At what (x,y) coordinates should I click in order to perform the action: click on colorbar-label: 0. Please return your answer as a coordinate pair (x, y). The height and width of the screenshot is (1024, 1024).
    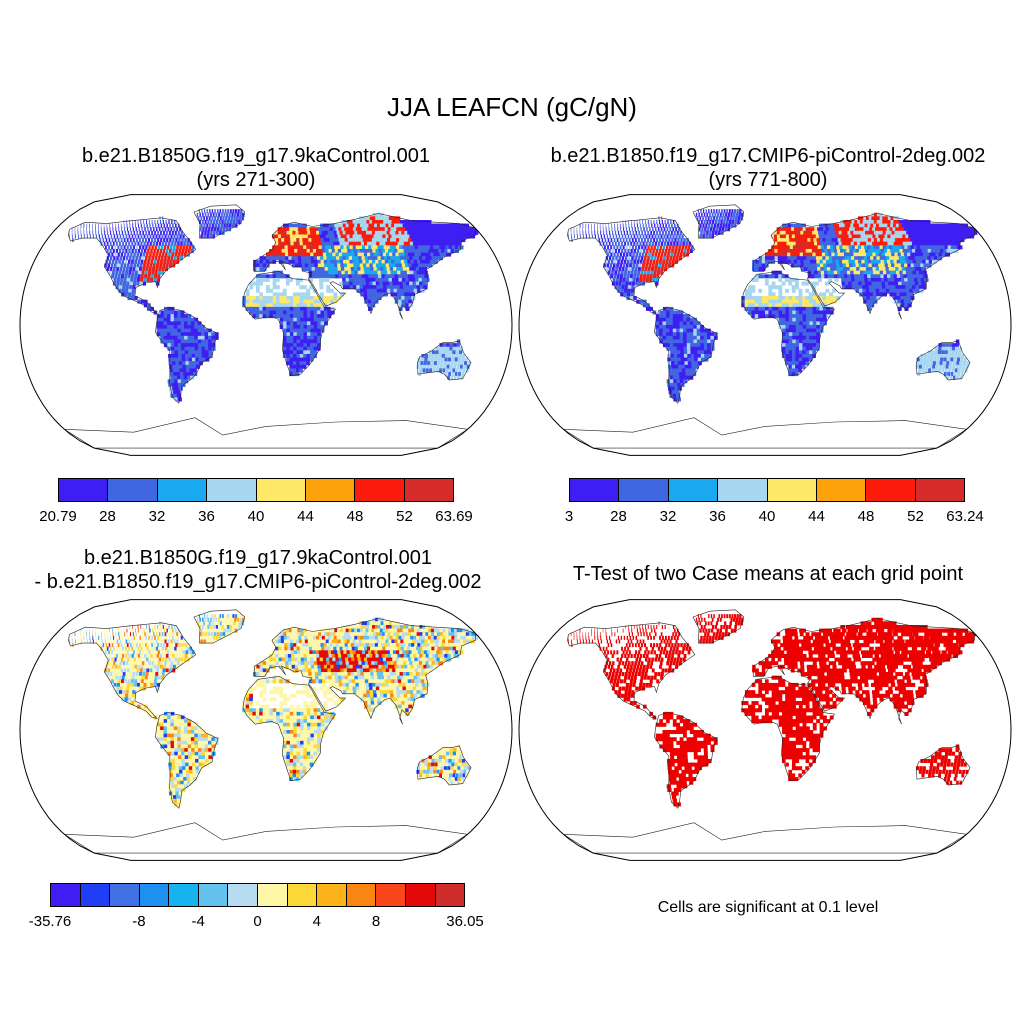
    Looking at the image, I should click on (257, 921).